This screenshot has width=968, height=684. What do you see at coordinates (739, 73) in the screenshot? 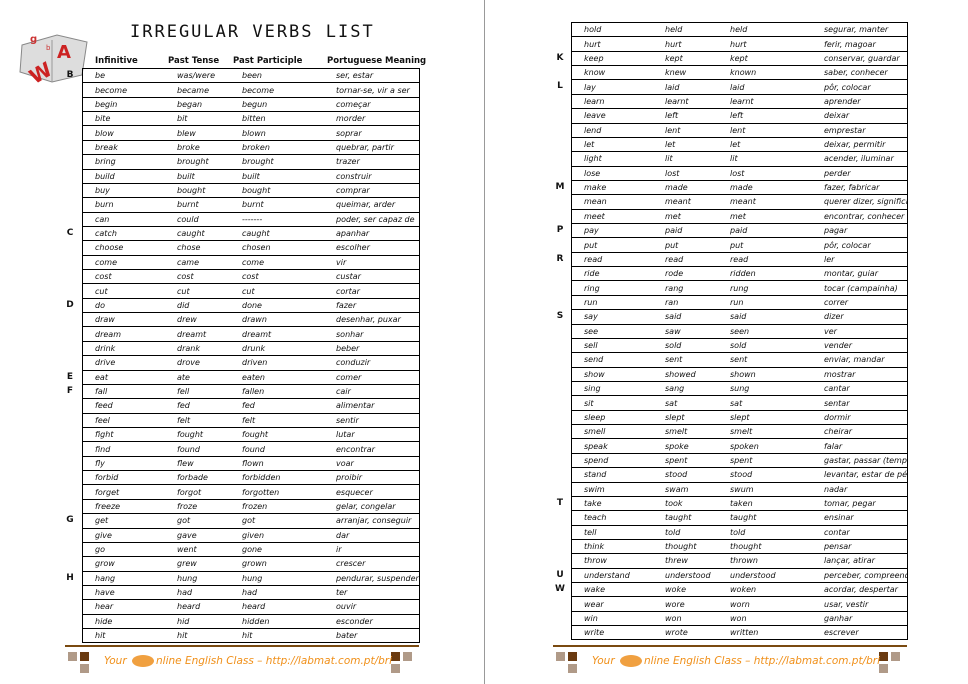
I see `table-row: know knew known saber, conhecer` at bounding box center [739, 73].